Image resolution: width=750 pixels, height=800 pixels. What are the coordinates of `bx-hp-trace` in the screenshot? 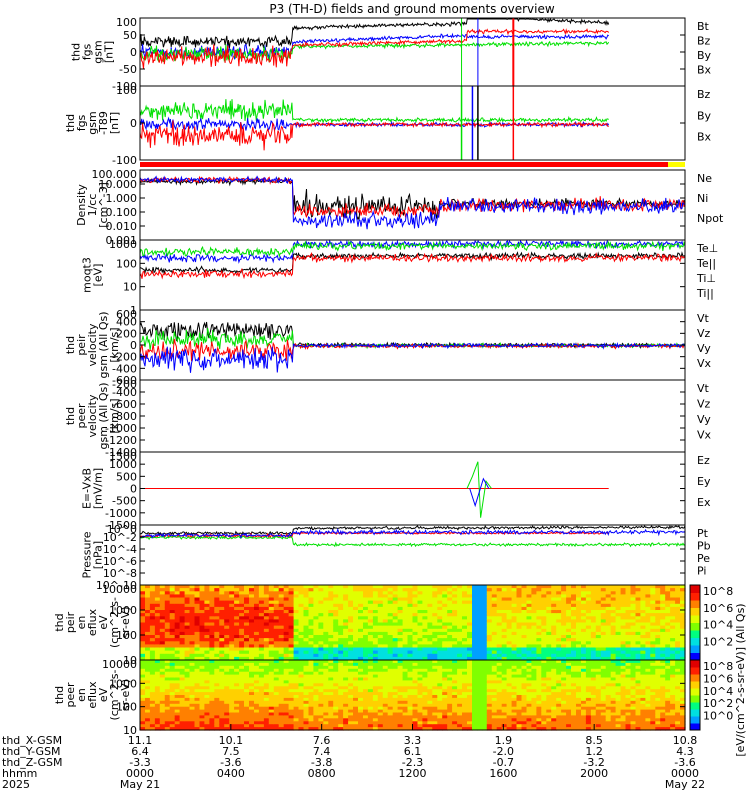 It's located at (374, 124).